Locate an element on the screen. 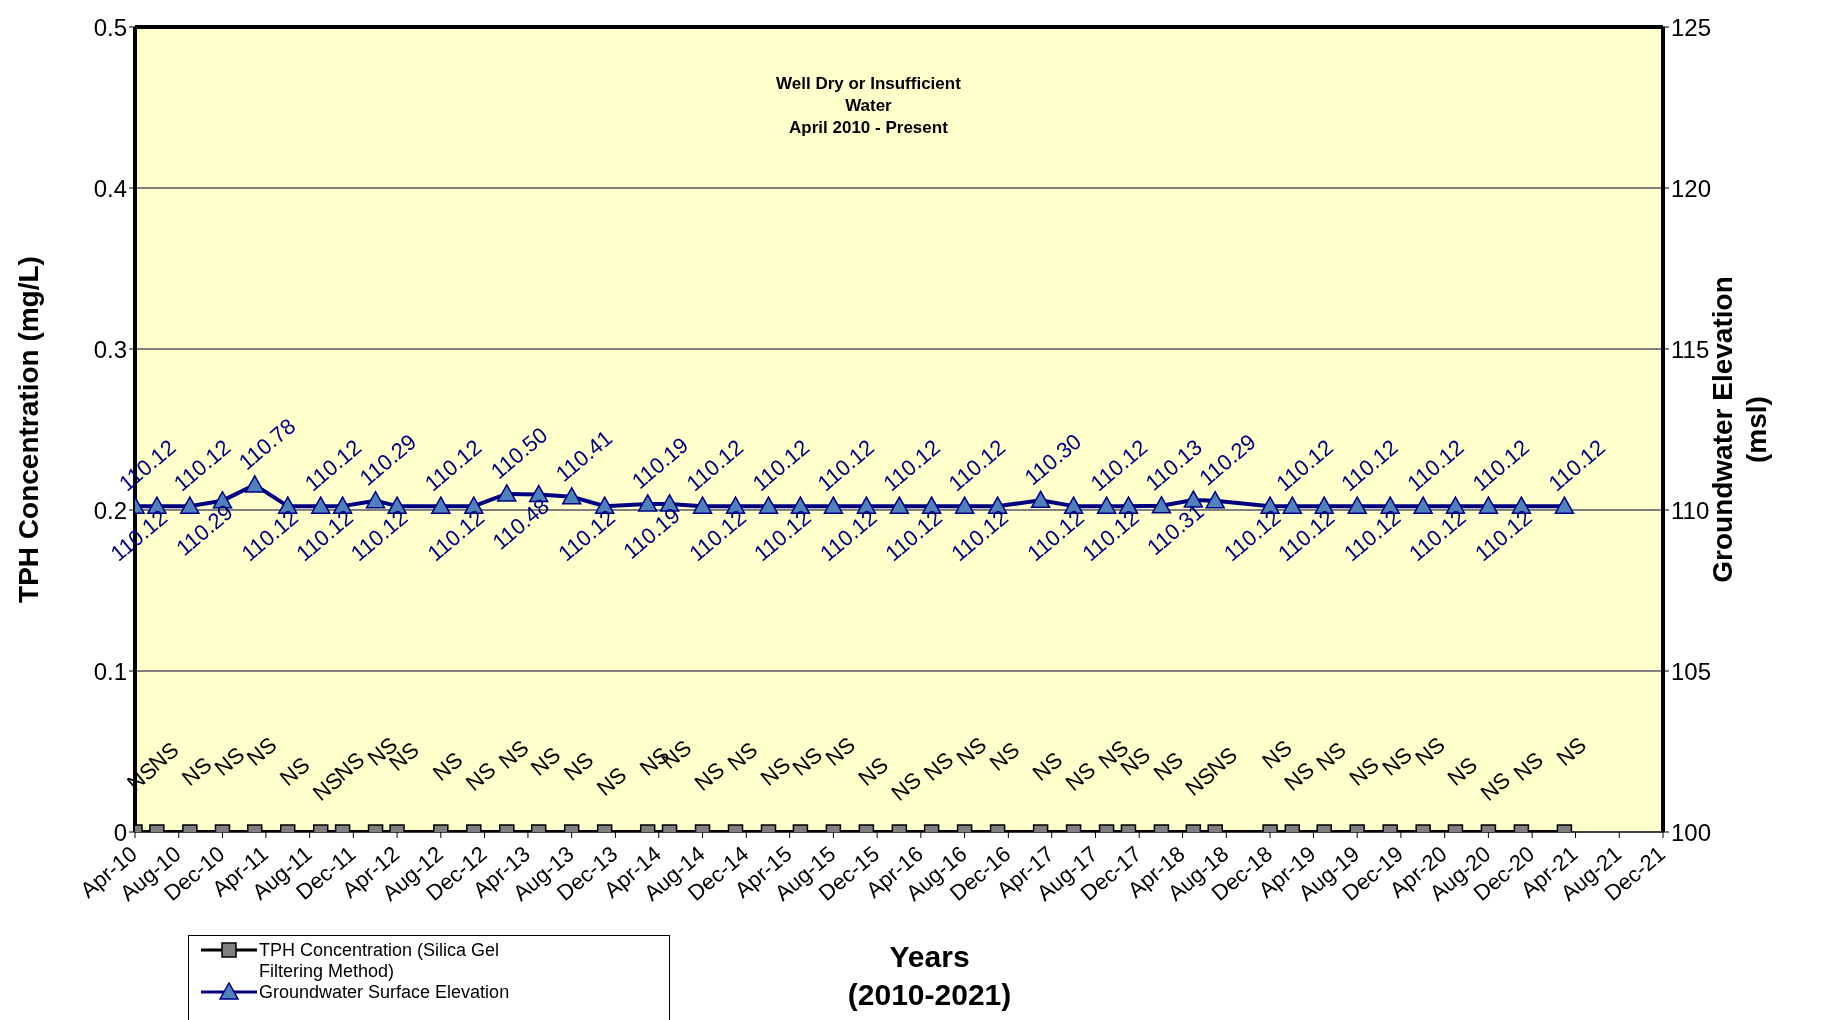  annotation: Well Dry or Insufficient Water April 2010 - Present is located at coordinates (869, 105).